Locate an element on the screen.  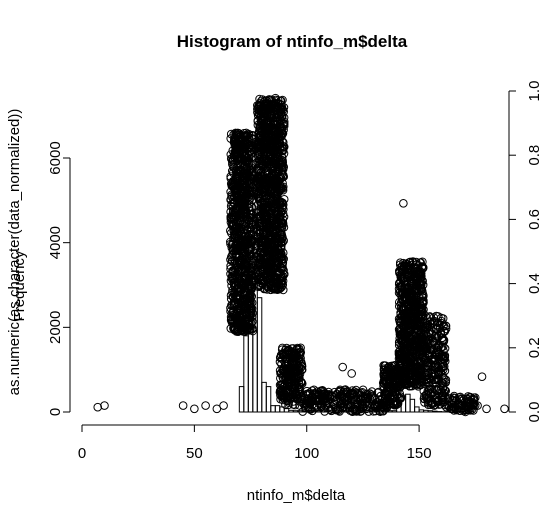
y-right-tick-label: 0.4 is located at coordinates (534, 283).